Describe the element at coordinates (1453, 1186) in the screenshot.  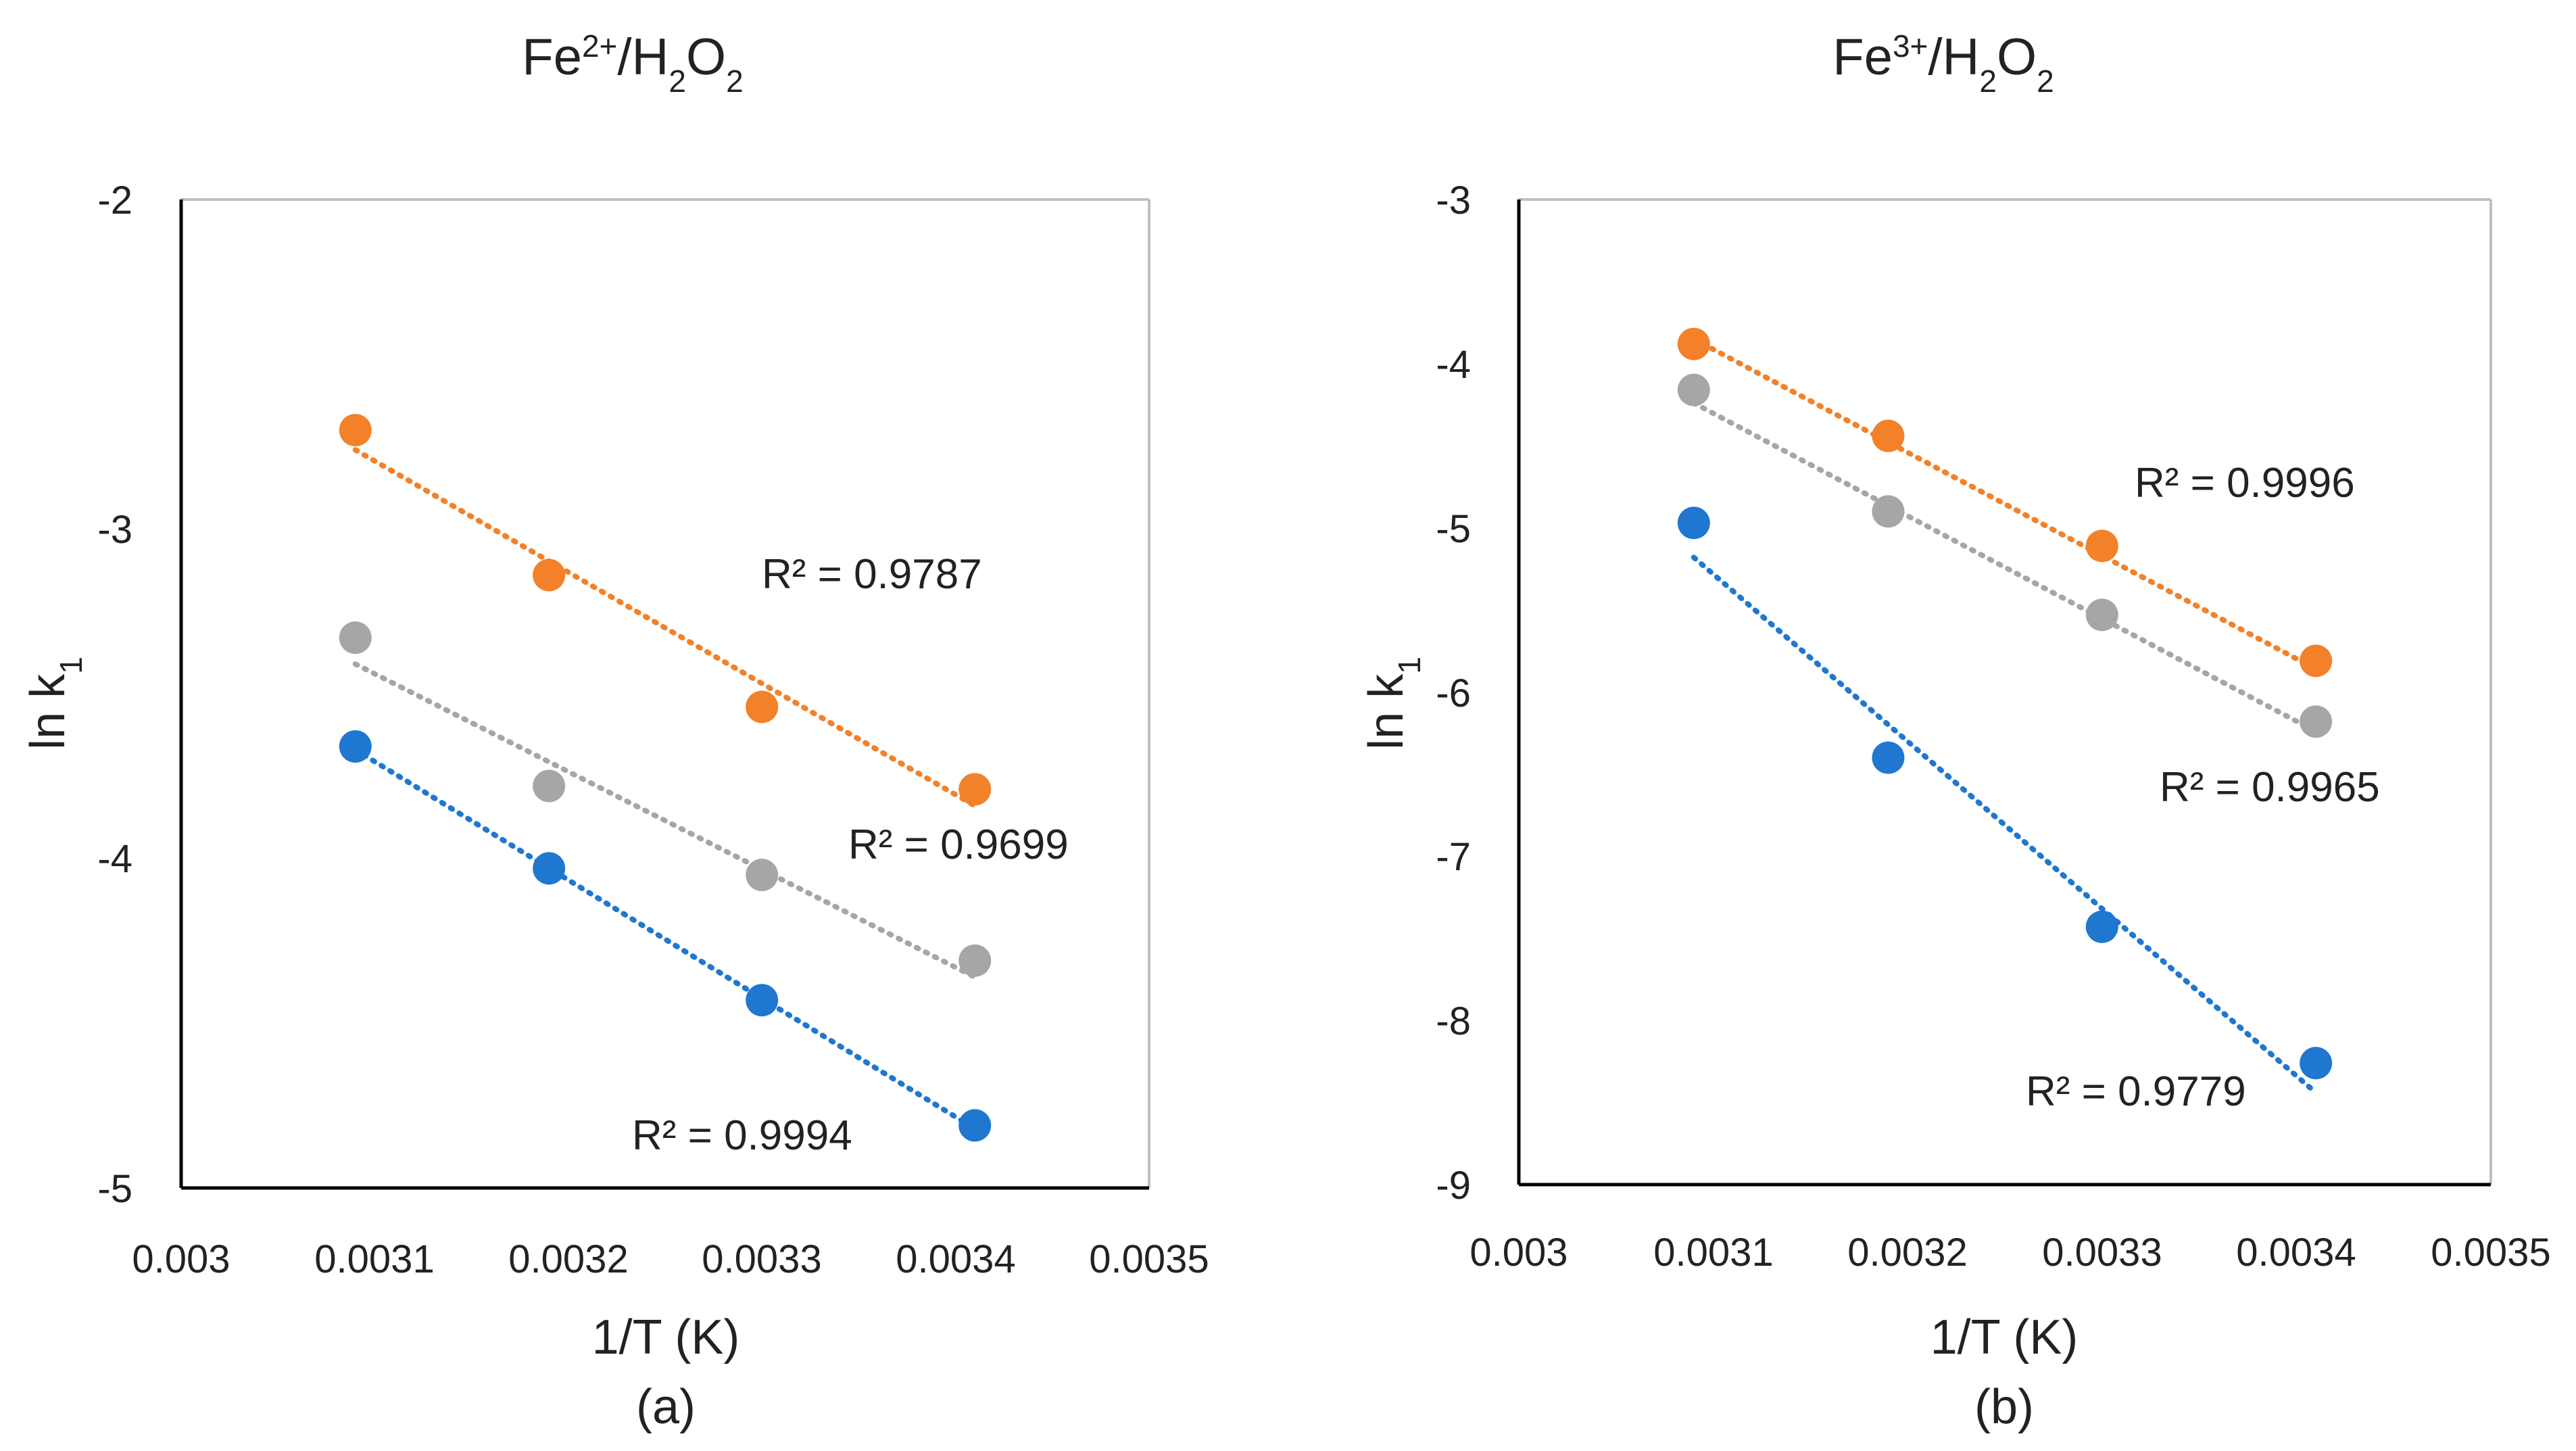
I see `chart-b-y-tick: -9` at that location.